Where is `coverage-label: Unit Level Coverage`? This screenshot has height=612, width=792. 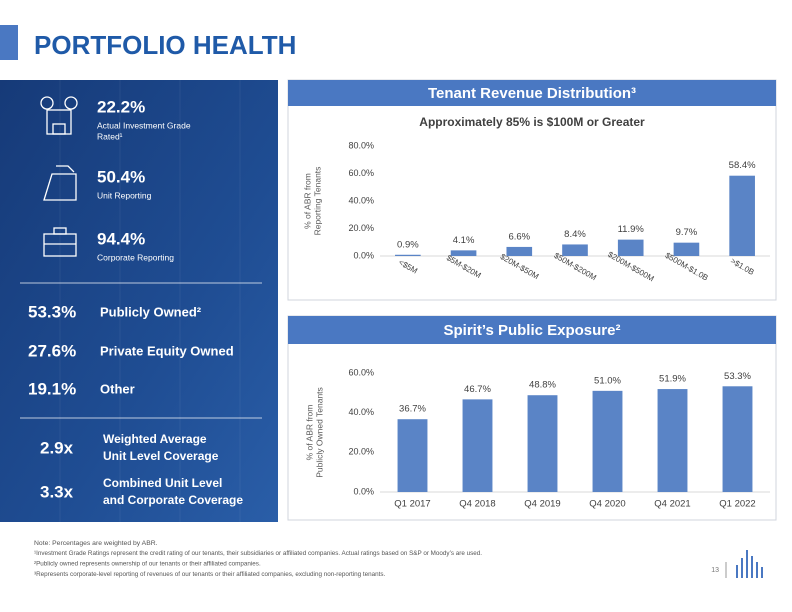
coverage-label: Unit Level Coverage is located at coordinates (161, 456).